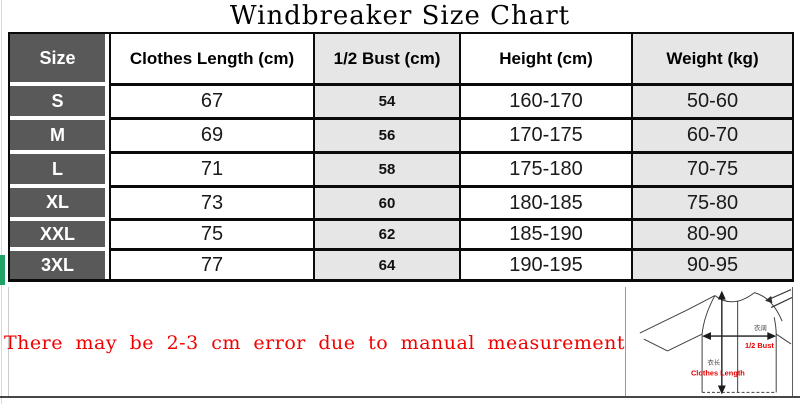 Image resolution: width=800 pixels, height=404 pixels. I want to click on height-cell: 185-190, so click(547, 236).